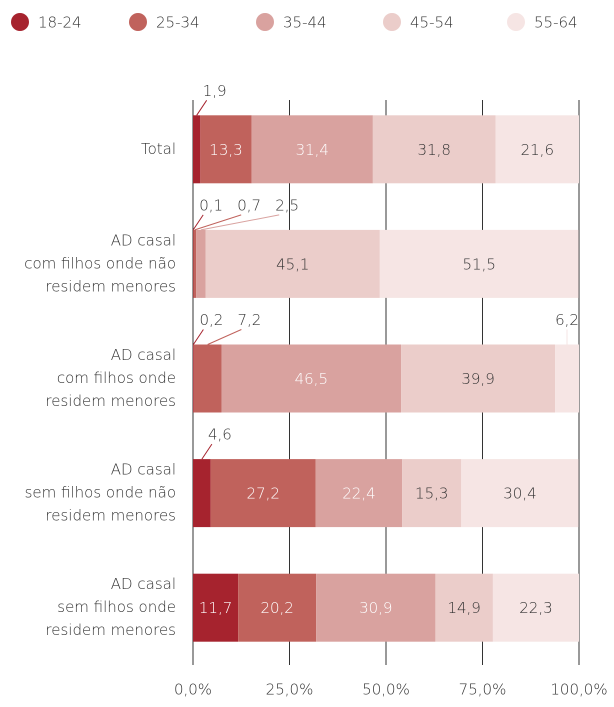 Image resolution: width=614 pixels, height=707 pixels. What do you see at coordinates (287, 205) in the screenshot?
I see `value-label: 2,5` at bounding box center [287, 205].